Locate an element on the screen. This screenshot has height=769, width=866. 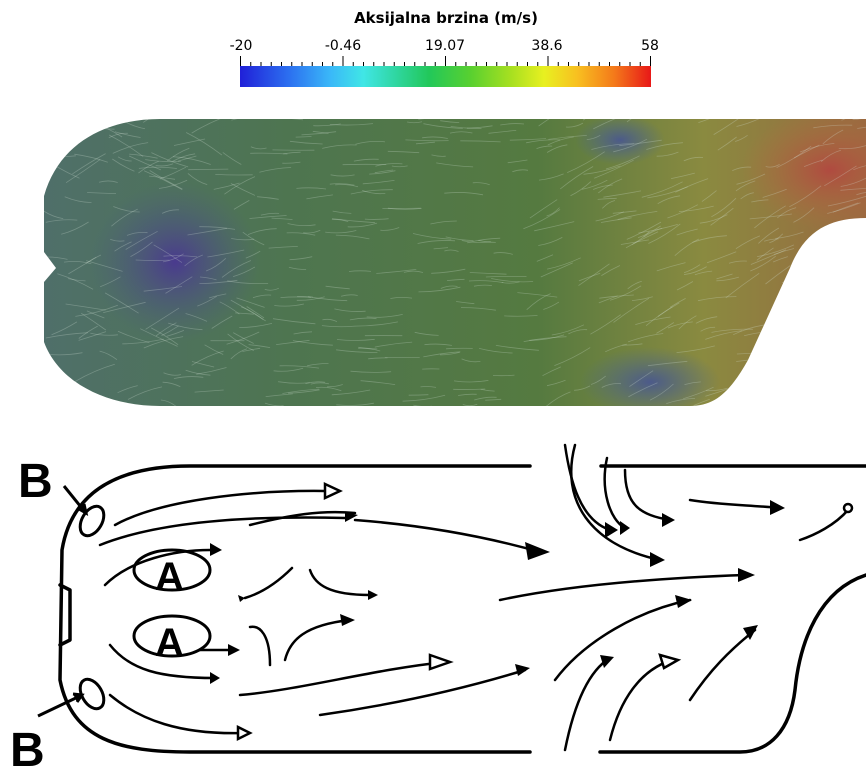
colorbar-tick-label: -20 is located at coordinates (241, 46).